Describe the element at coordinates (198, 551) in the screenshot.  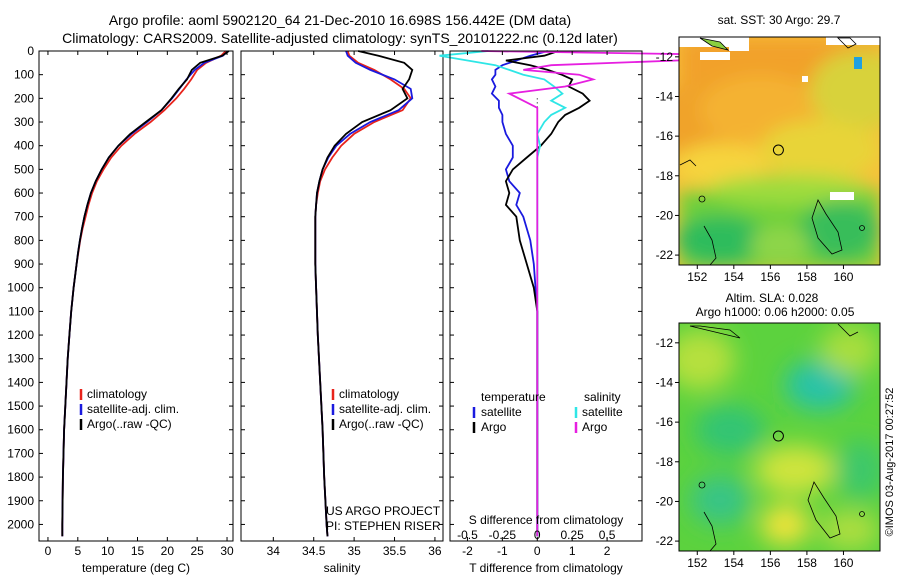
I see `x-tick-label: 25` at that location.